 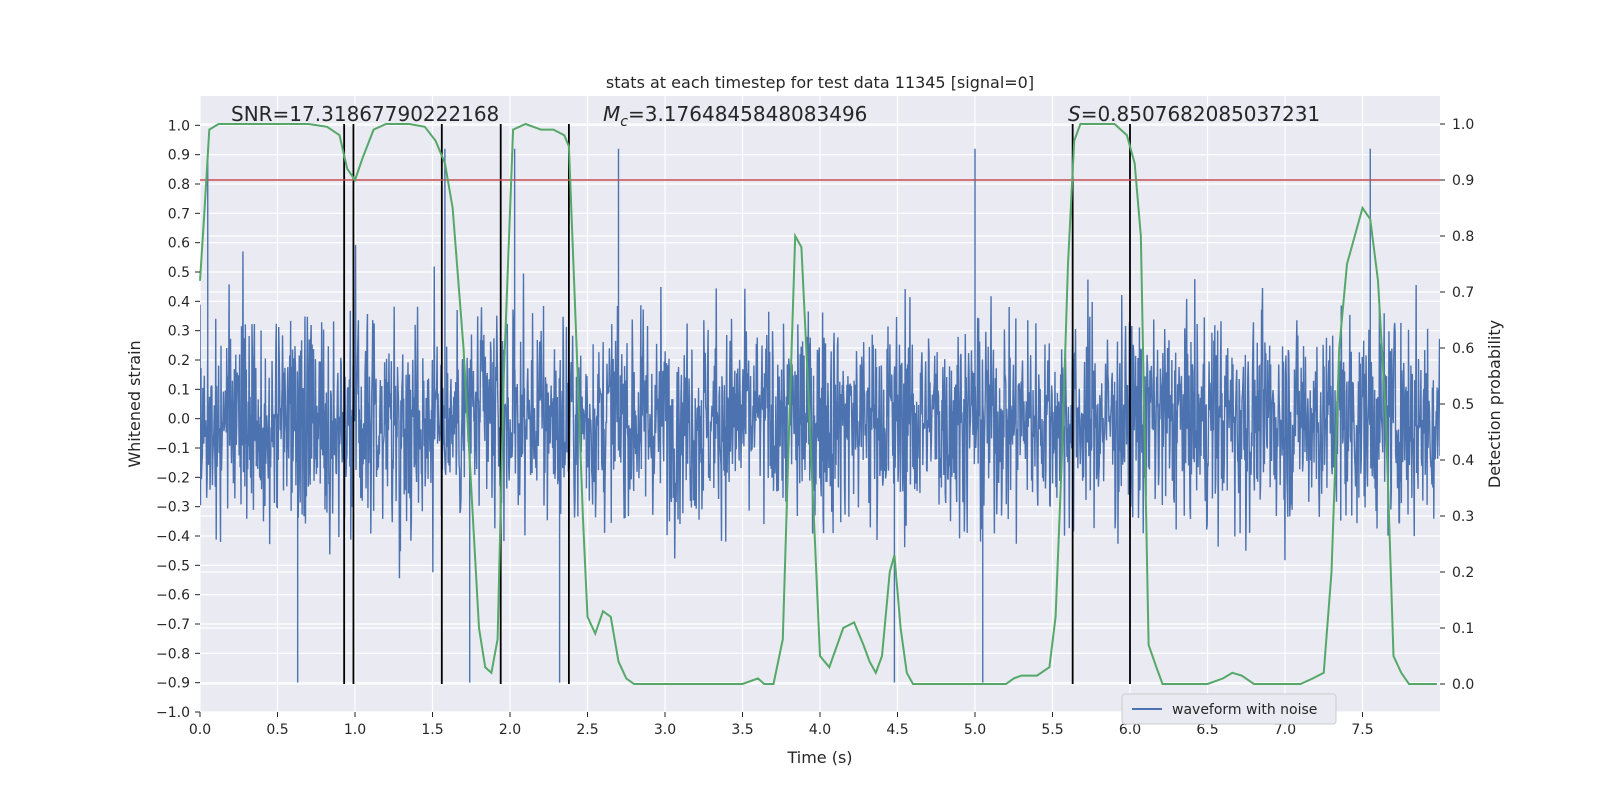 What do you see at coordinates (1052, 730) in the screenshot?
I see `x-tick-label: 5.5` at bounding box center [1052, 730].